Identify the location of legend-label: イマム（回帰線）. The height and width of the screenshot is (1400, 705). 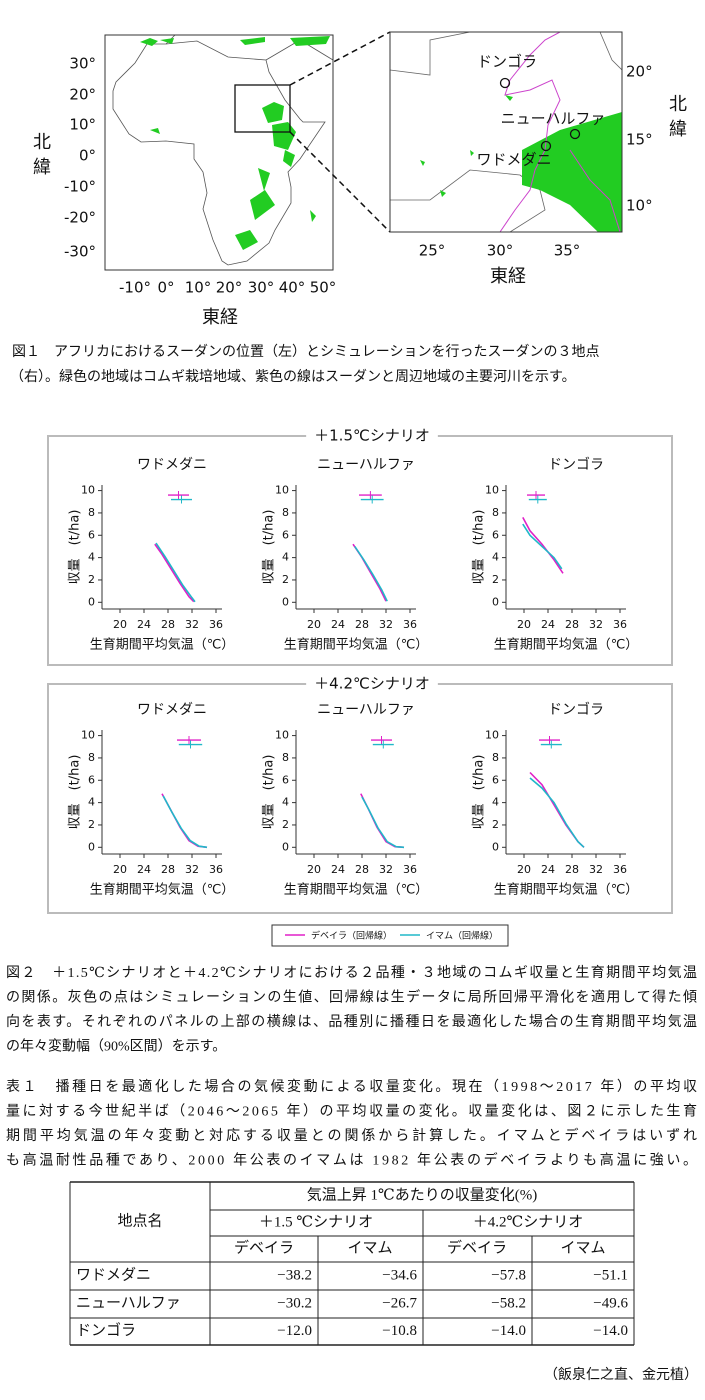
(462, 936).